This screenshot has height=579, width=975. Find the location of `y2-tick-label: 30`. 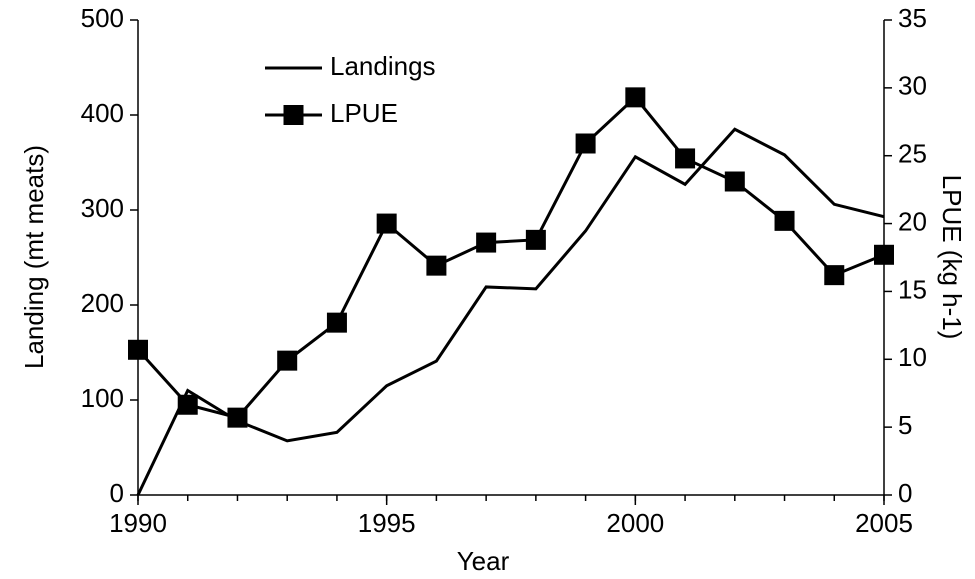

y2-tick-label: 30 is located at coordinates (912, 86).